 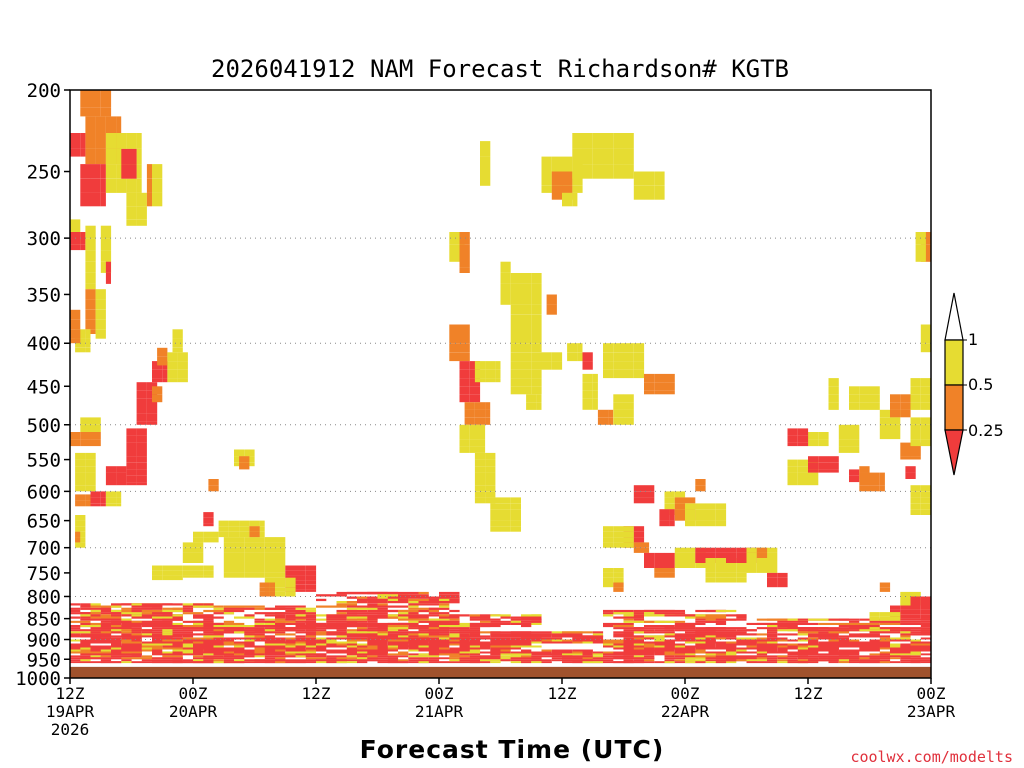 I want to click on colorbar-mid-segment, so click(x=954, y=407).